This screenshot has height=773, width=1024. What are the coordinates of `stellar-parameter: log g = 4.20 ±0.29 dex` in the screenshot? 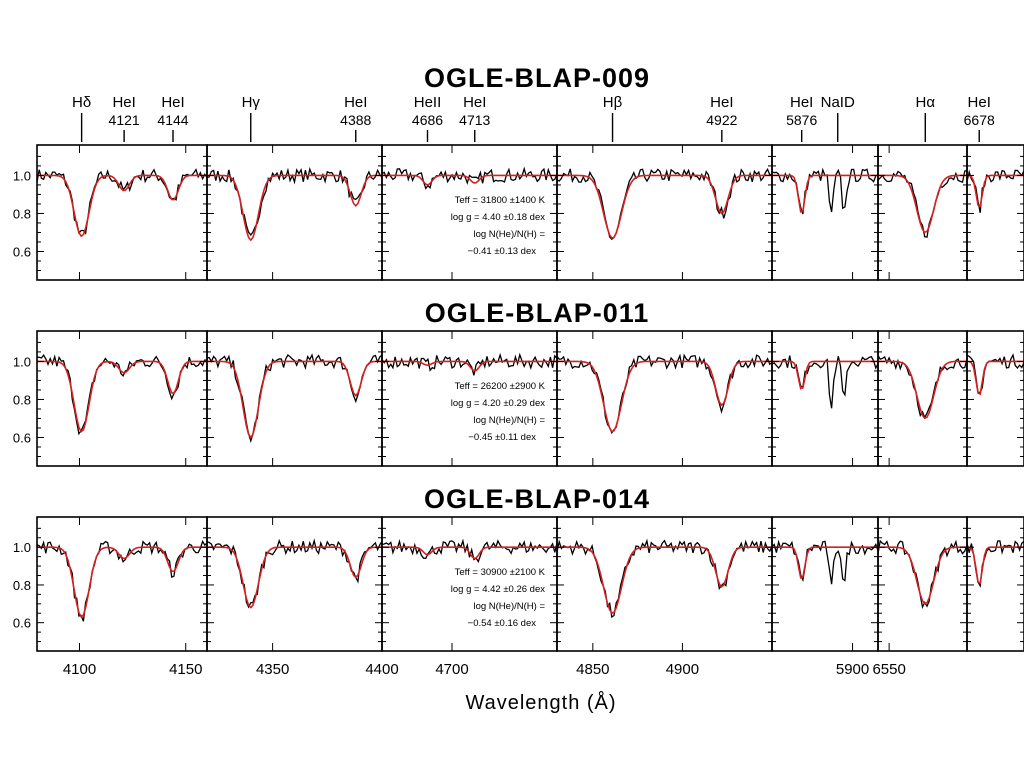 It's located at (498, 403).